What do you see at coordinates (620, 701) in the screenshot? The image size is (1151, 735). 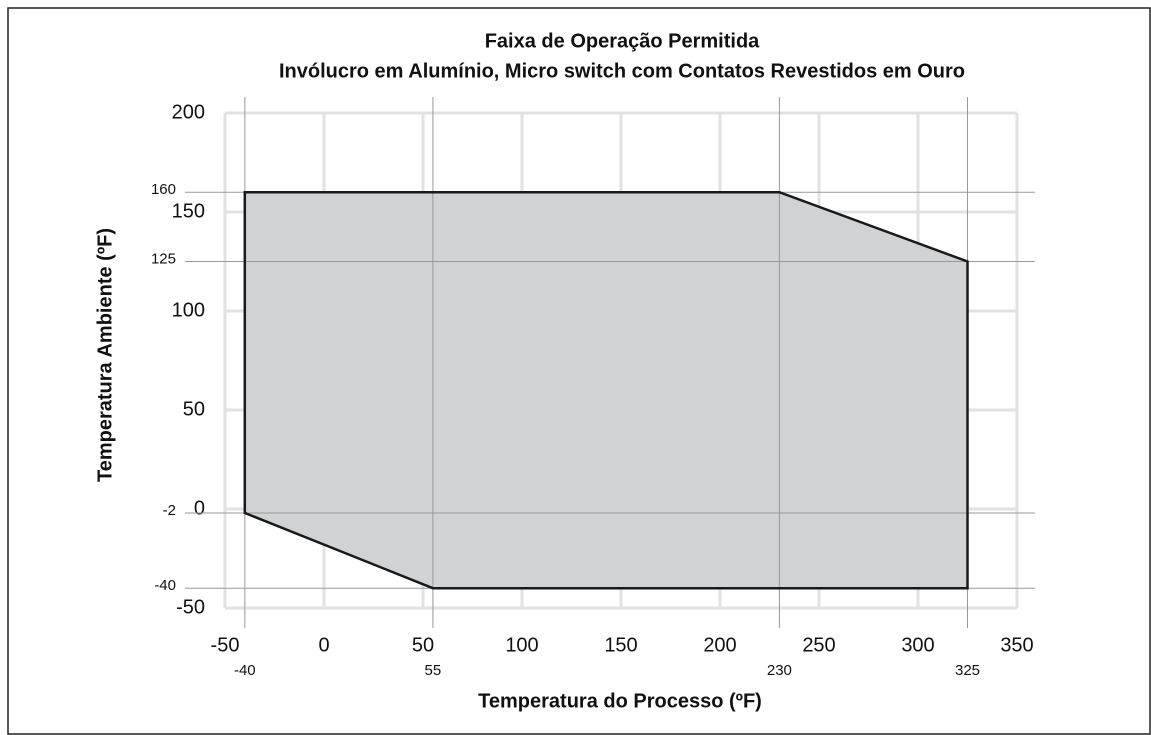 I see `x-axis-label: Temperatura do Processo (ºF)` at bounding box center [620, 701].